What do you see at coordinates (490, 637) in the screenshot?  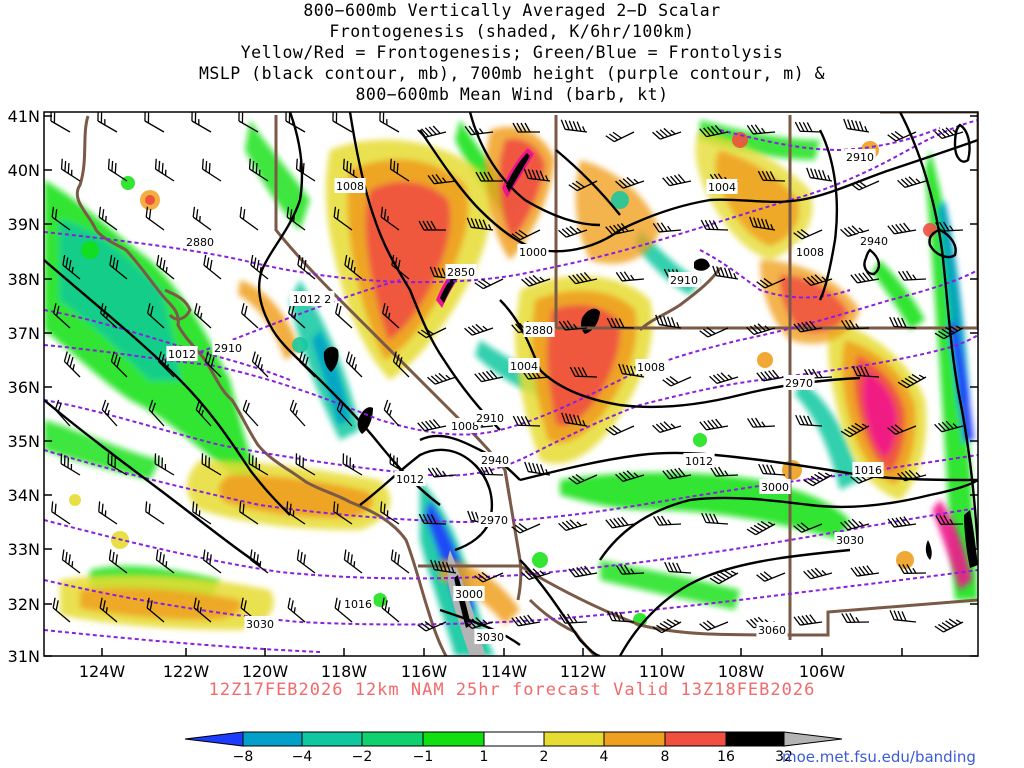 I see `contour-label: 3030` at bounding box center [490, 637].